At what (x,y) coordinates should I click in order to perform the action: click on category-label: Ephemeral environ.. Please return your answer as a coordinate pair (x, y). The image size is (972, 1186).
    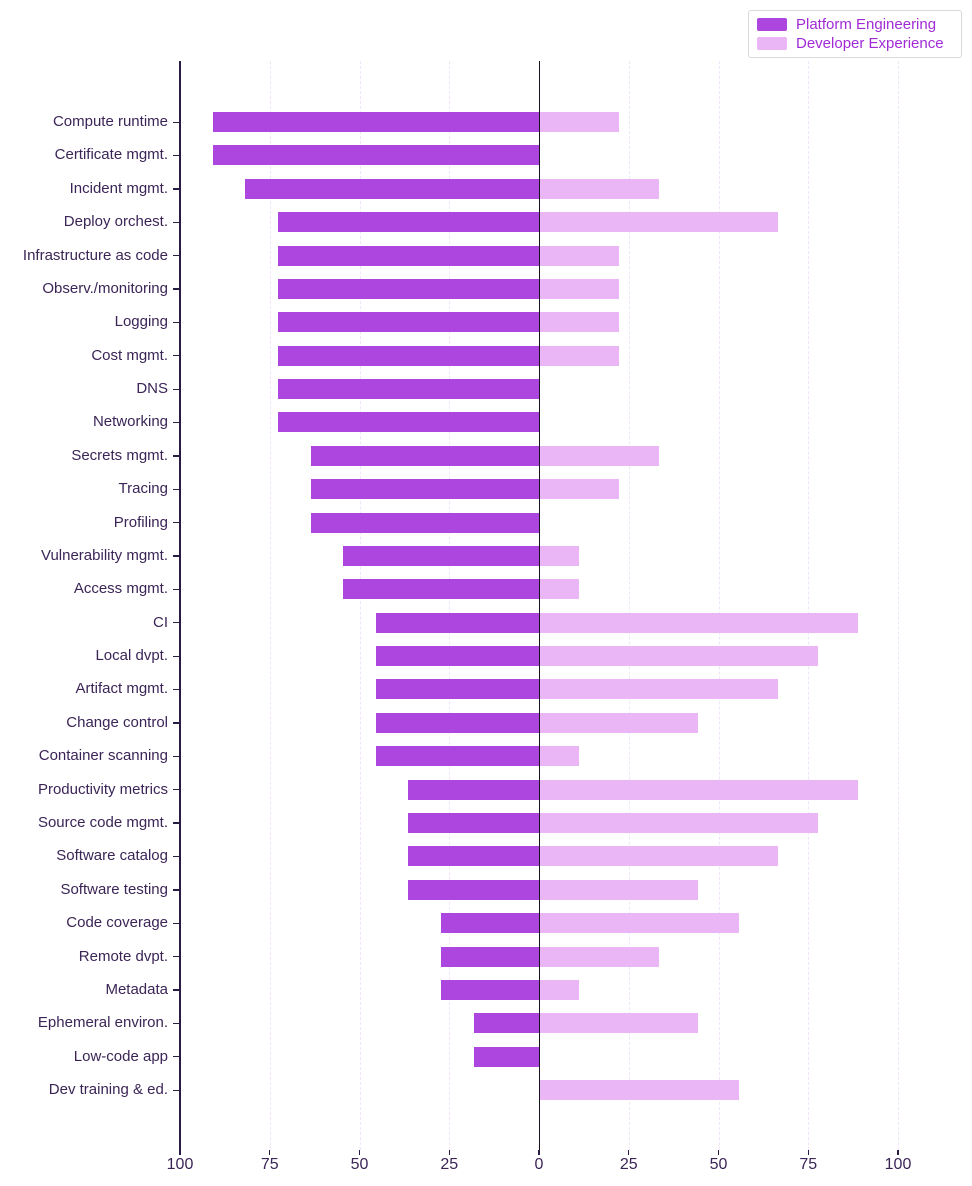
    Looking at the image, I should click on (102, 1023).